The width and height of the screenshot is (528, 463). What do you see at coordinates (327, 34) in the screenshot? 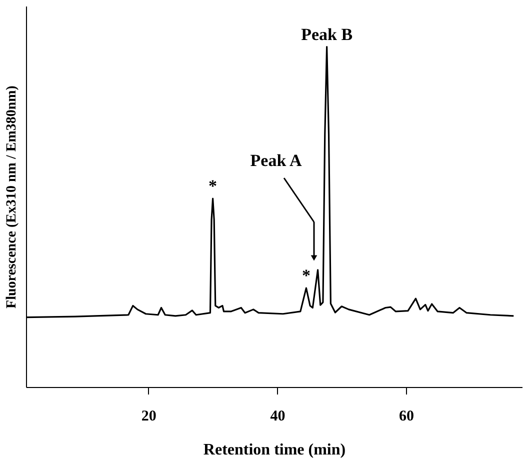
I see `annotation: Peak B` at bounding box center [327, 34].